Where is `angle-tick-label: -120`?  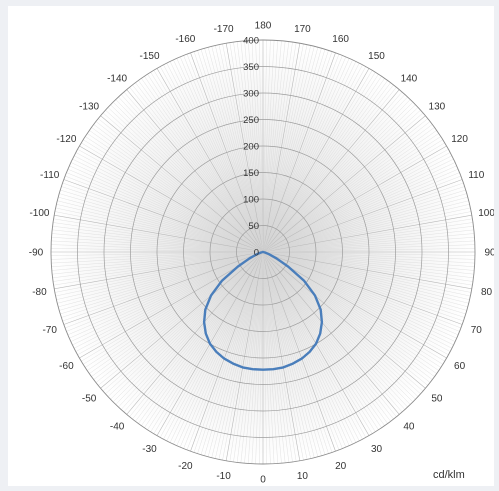 angle-tick-label: -120 is located at coordinates (66, 139).